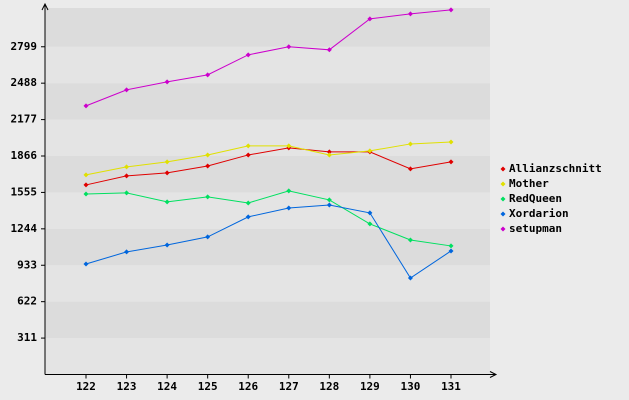 Image resolution: width=629 pixels, height=400 pixels. I want to click on x-axis-arrow, so click(493, 374).